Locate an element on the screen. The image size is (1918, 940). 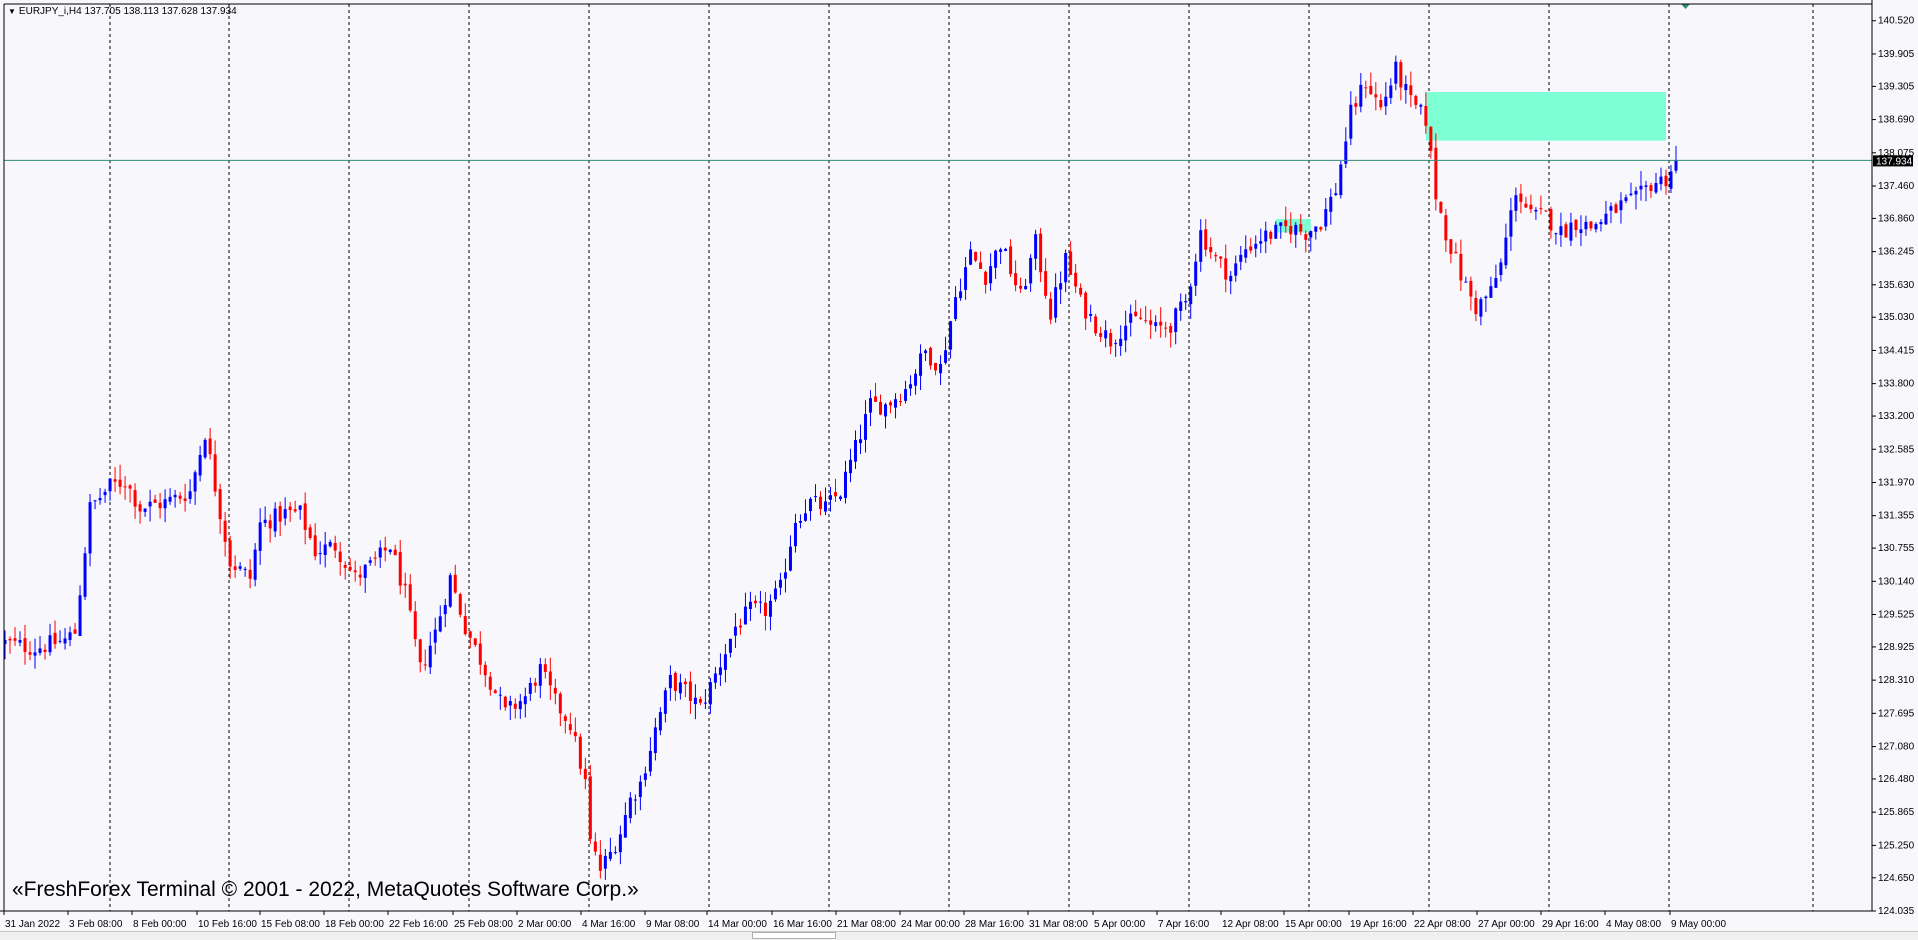
chart-menu-triangle-icon: ▼ is located at coordinates (12, 11).